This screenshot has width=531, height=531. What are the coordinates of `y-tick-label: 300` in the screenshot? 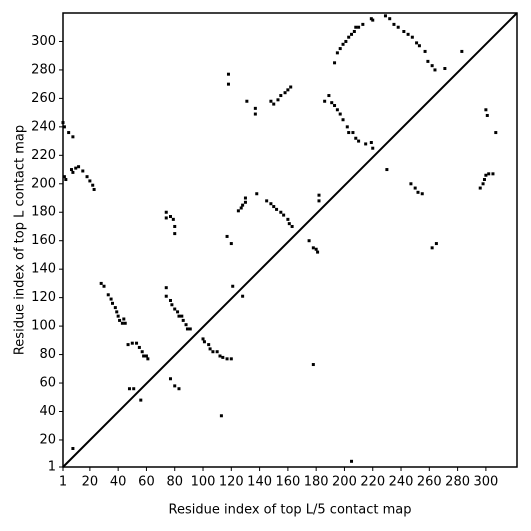 It's located at (43, 41).